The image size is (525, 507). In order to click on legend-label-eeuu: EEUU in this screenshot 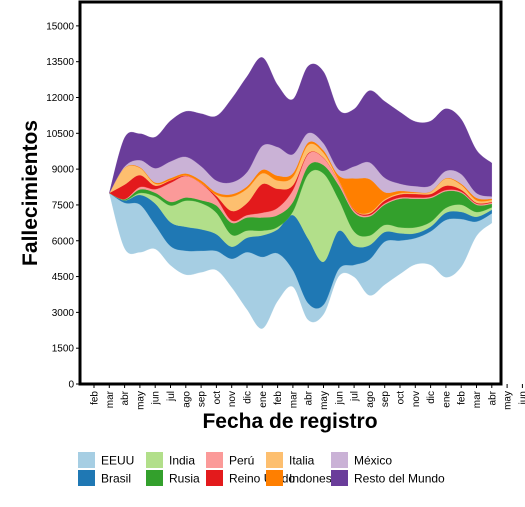, I will do `click(117, 461)`.